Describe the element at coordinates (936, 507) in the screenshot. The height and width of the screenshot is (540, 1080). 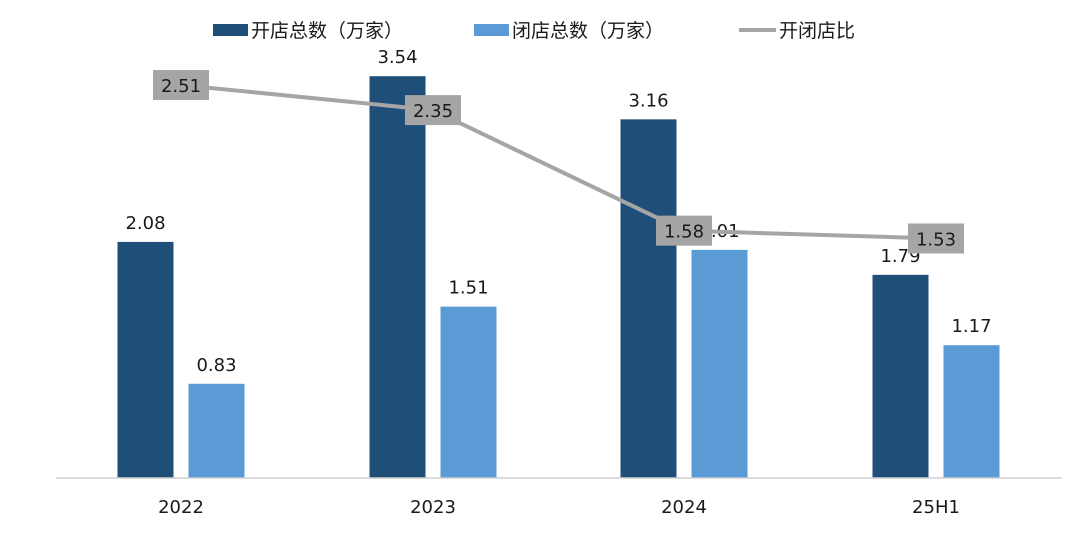
I see `x-tick-label-25H1: 25H1` at that location.